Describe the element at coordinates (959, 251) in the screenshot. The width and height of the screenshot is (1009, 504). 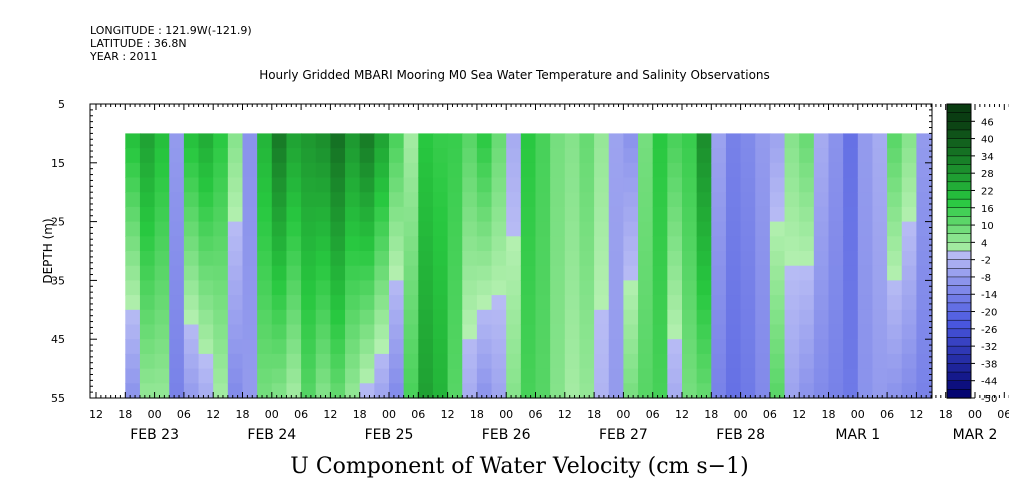
I see `colorbar-frame` at that location.